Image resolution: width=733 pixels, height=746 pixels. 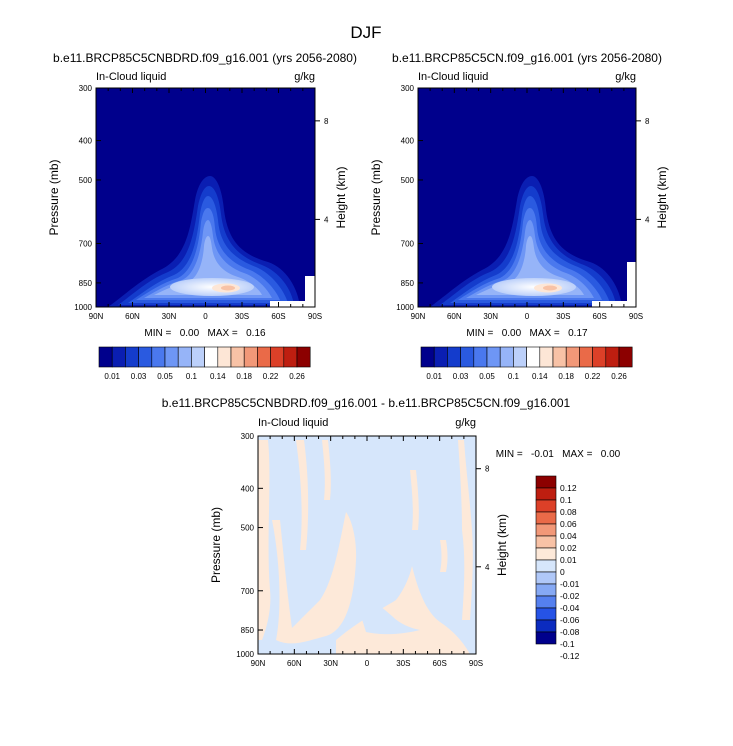 I want to click on colorbar-label: 0.02, so click(x=568, y=548).